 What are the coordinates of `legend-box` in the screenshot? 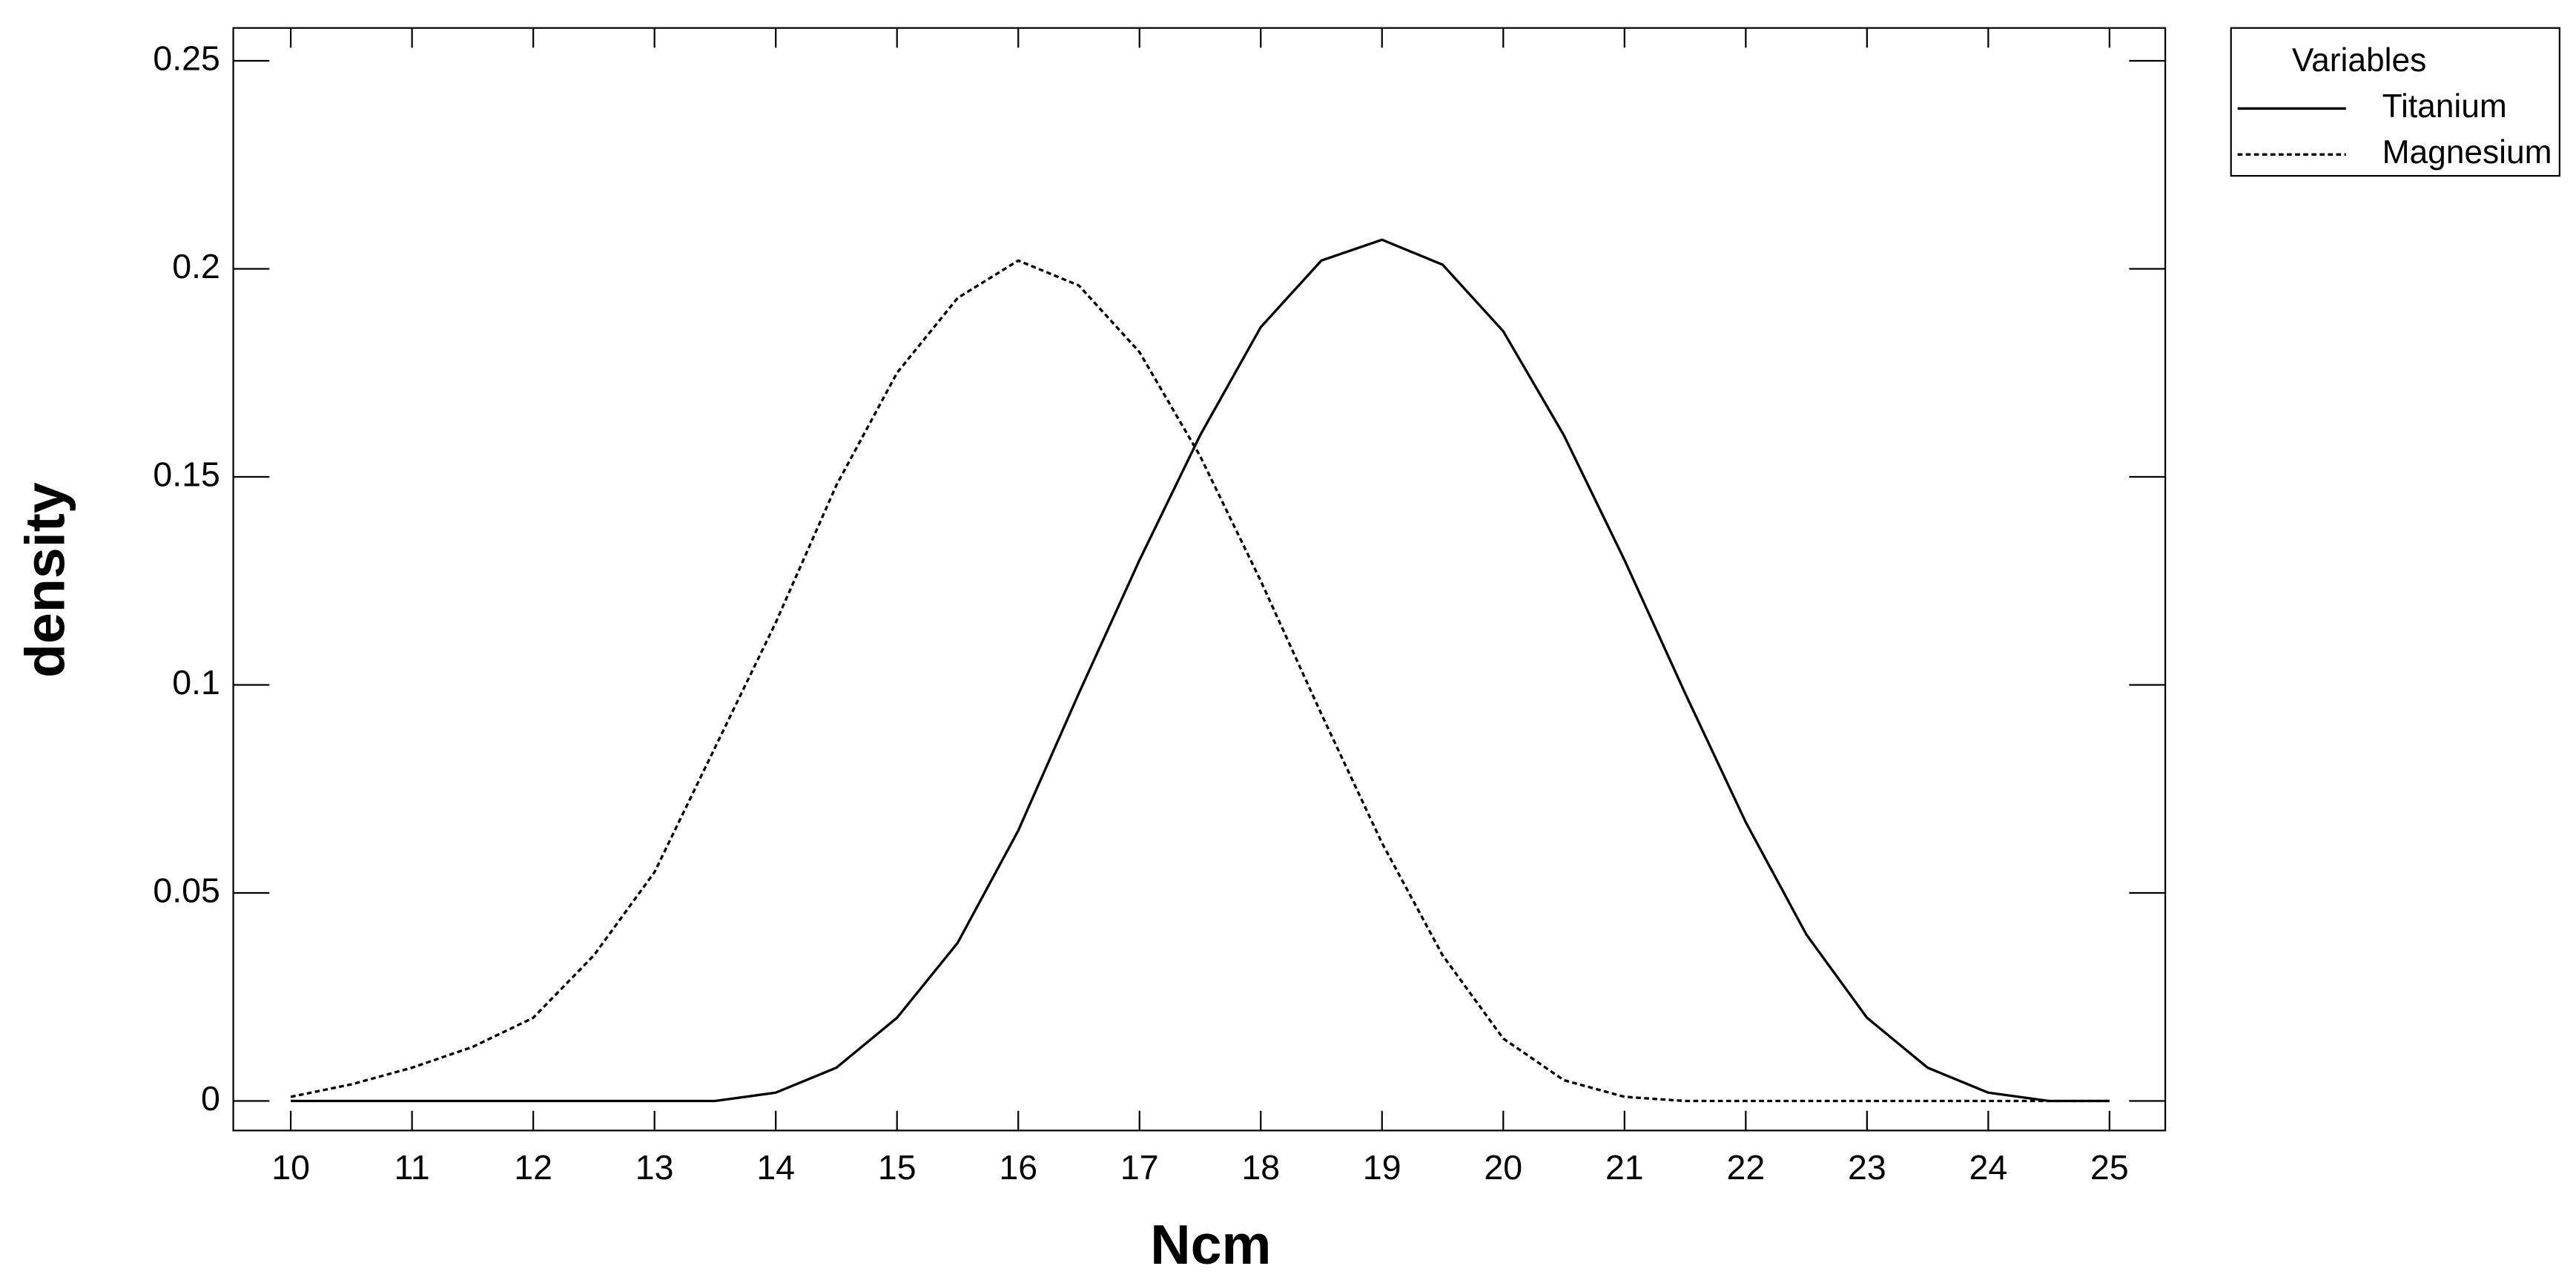 It's located at (2395, 102).